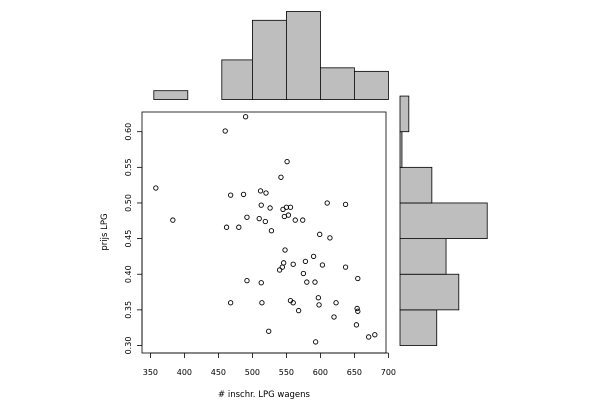  What do you see at coordinates (286, 372) in the screenshot?
I see `x-tick-label: 550` at bounding box center [286, 372].